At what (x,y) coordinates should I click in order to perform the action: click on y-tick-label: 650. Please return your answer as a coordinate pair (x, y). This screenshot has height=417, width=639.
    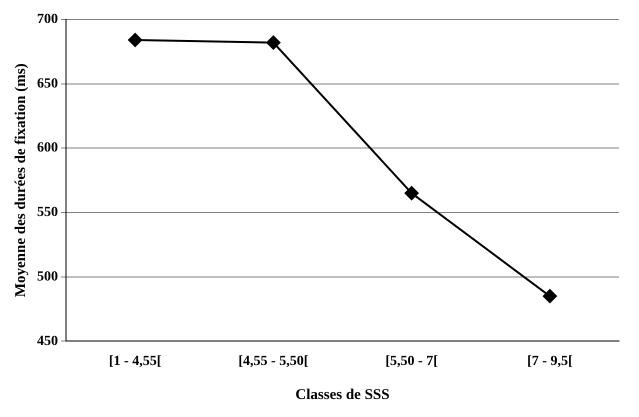
    Looking at the image, I should click on (47, 84).